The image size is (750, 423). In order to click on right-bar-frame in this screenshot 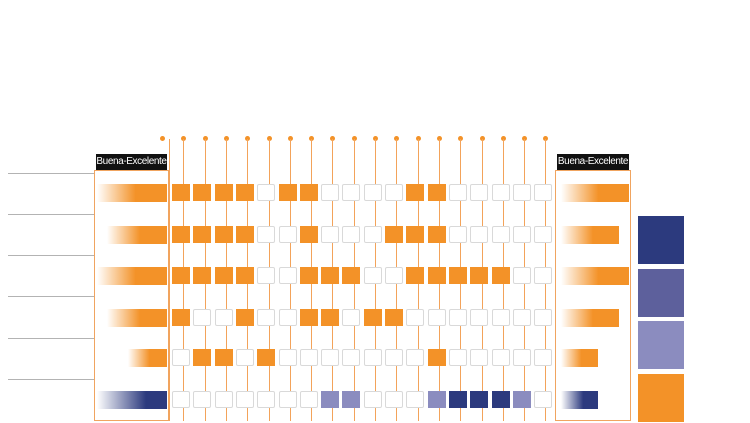, I will do `click(593, 295)`.